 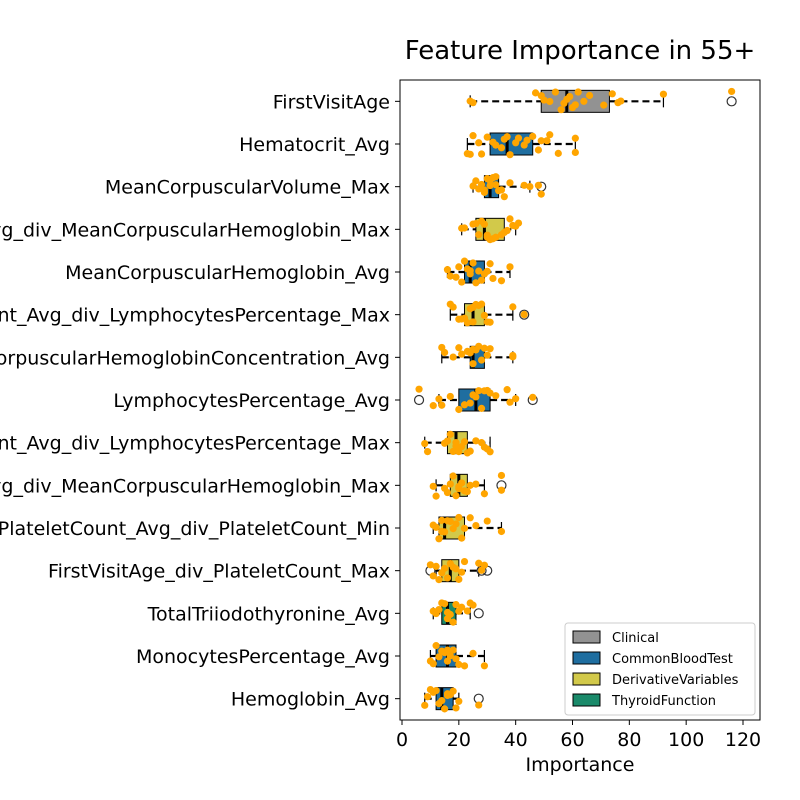 What do you see at coordinates (580, 765) in the screenshot?
I see `x-axis-label: Importance` at bounding box center [580, 765].